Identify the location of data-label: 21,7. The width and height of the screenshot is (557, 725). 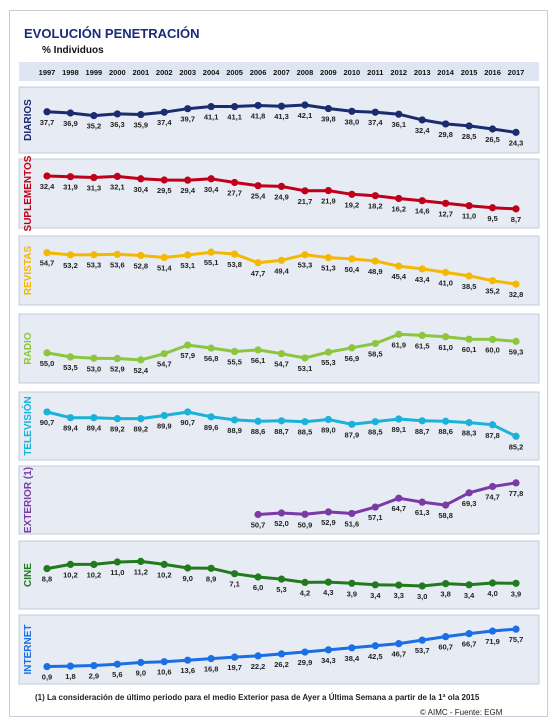
(305, 201).